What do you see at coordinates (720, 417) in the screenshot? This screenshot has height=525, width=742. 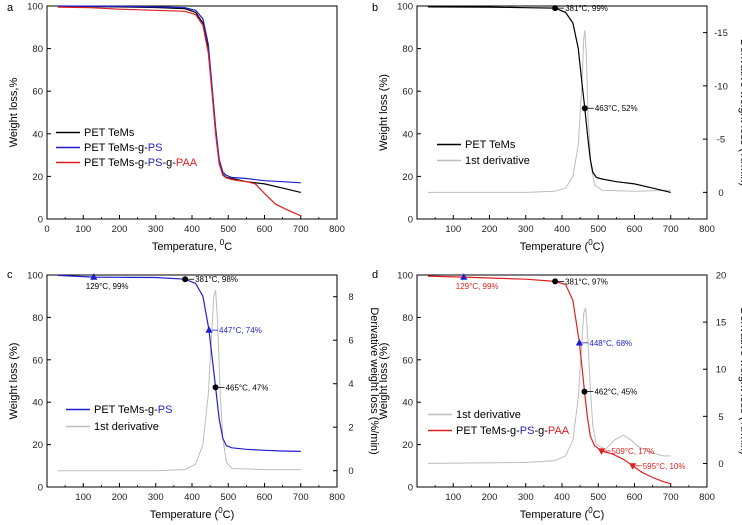 I see `y2-tick-label: 5` at bounding box center [720, 417].